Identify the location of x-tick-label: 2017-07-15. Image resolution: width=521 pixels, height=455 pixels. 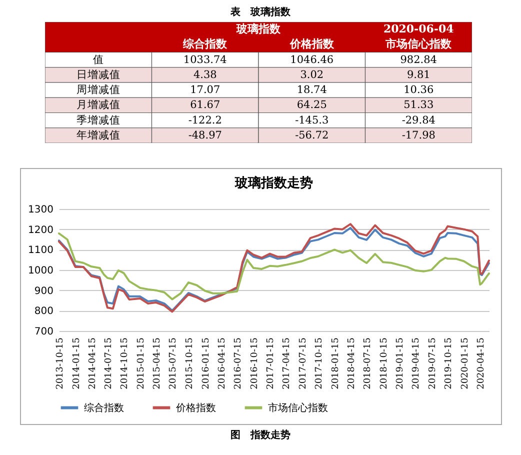
(303, 363).